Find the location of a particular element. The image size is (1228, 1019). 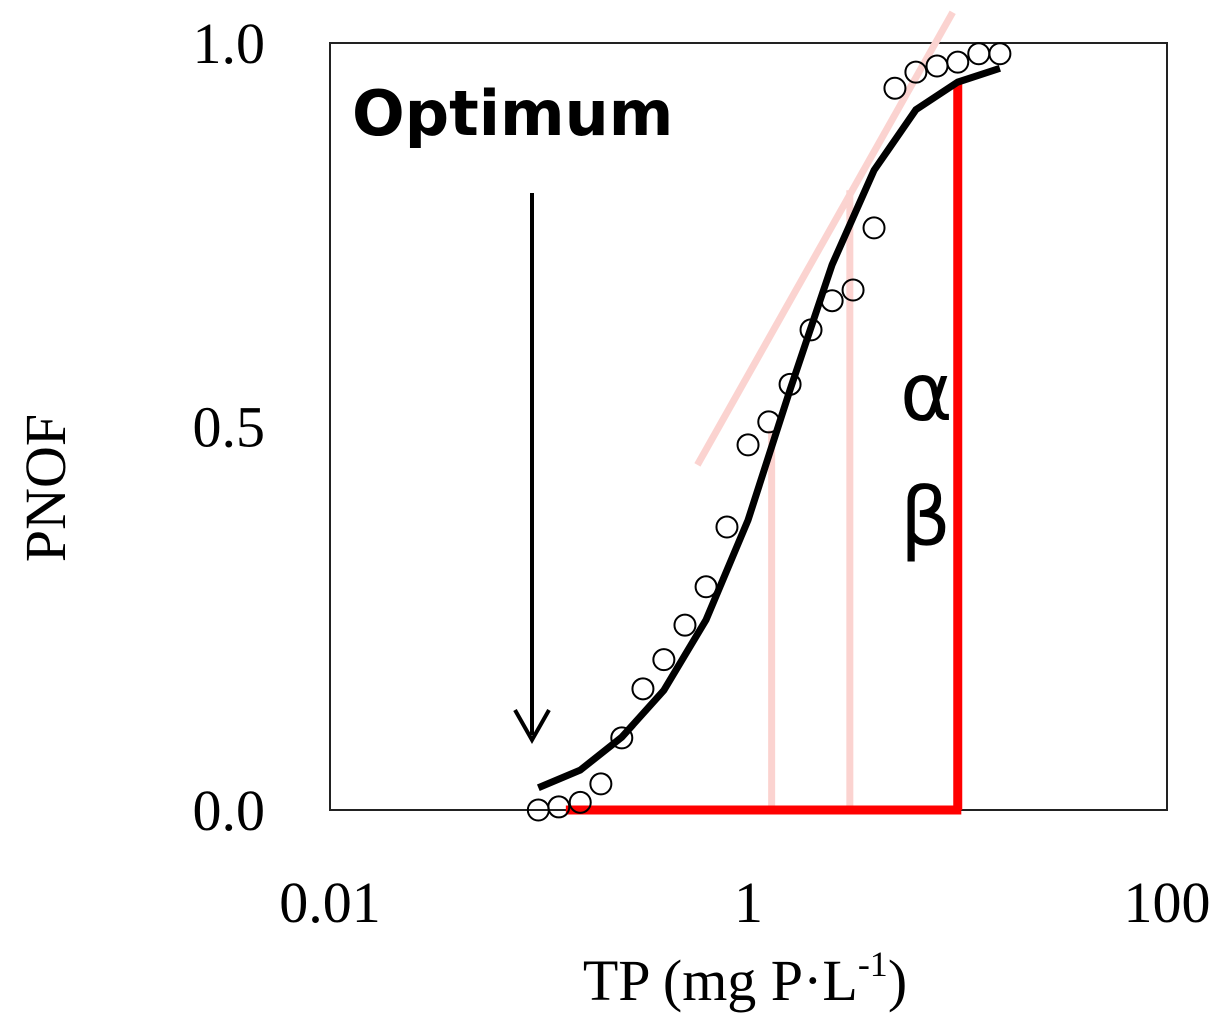

annotation: β is located at coordinates (925, 517).